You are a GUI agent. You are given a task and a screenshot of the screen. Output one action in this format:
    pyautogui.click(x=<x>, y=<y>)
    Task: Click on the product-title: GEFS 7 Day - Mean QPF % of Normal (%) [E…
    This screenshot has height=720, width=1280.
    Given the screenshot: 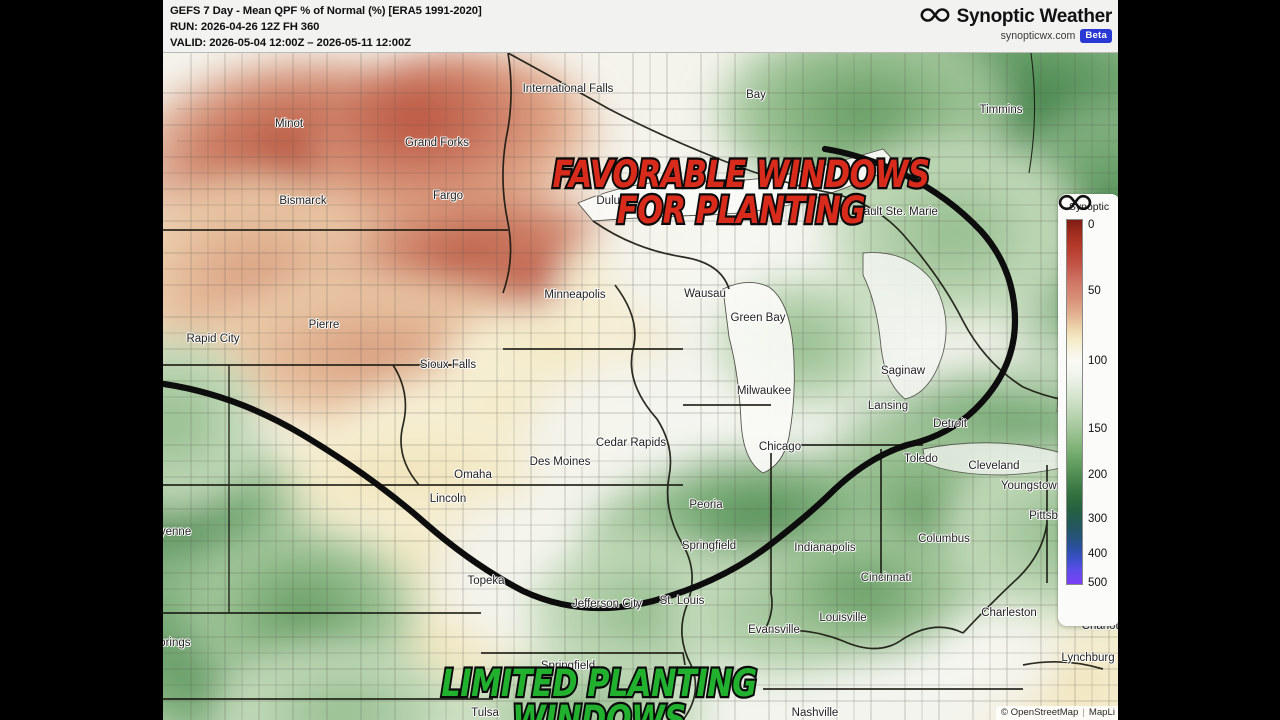 What is the action you would take?
    pyautogui.click(x=326, y=11)
    